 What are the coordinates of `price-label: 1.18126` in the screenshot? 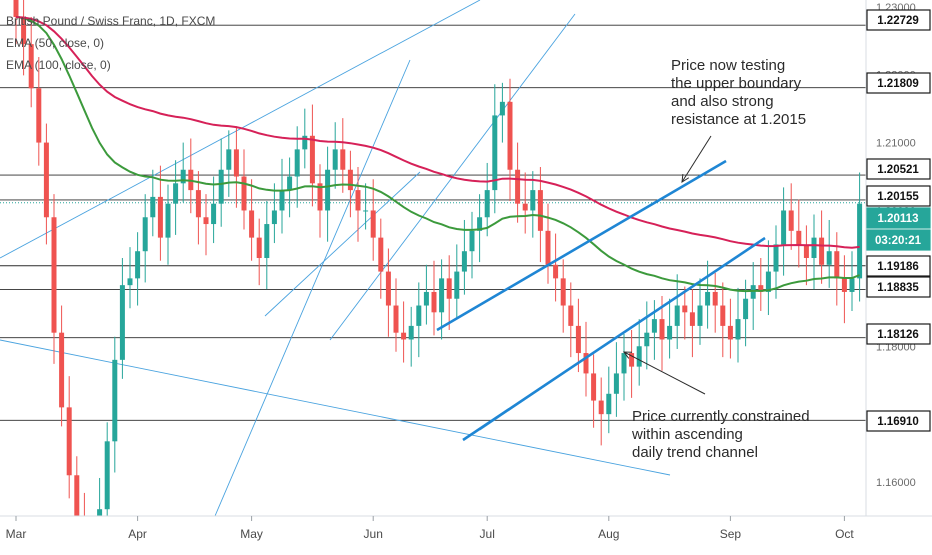 It's located at (898, 335).